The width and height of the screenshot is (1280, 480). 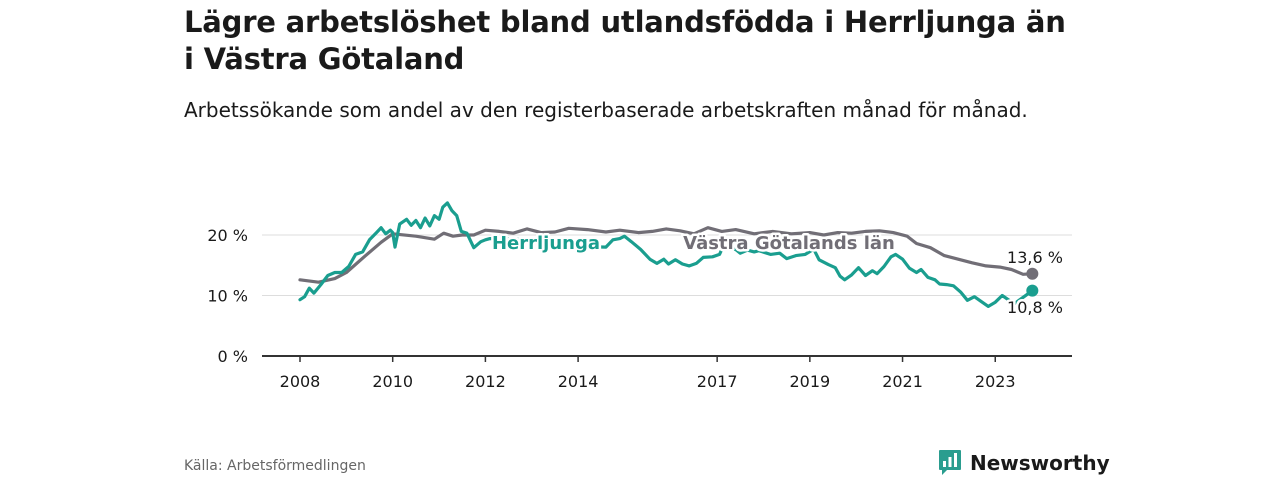 I want to click on series-label-vastra-gotalands-lan: Västra Götalands län, so click(x=789, y=243).